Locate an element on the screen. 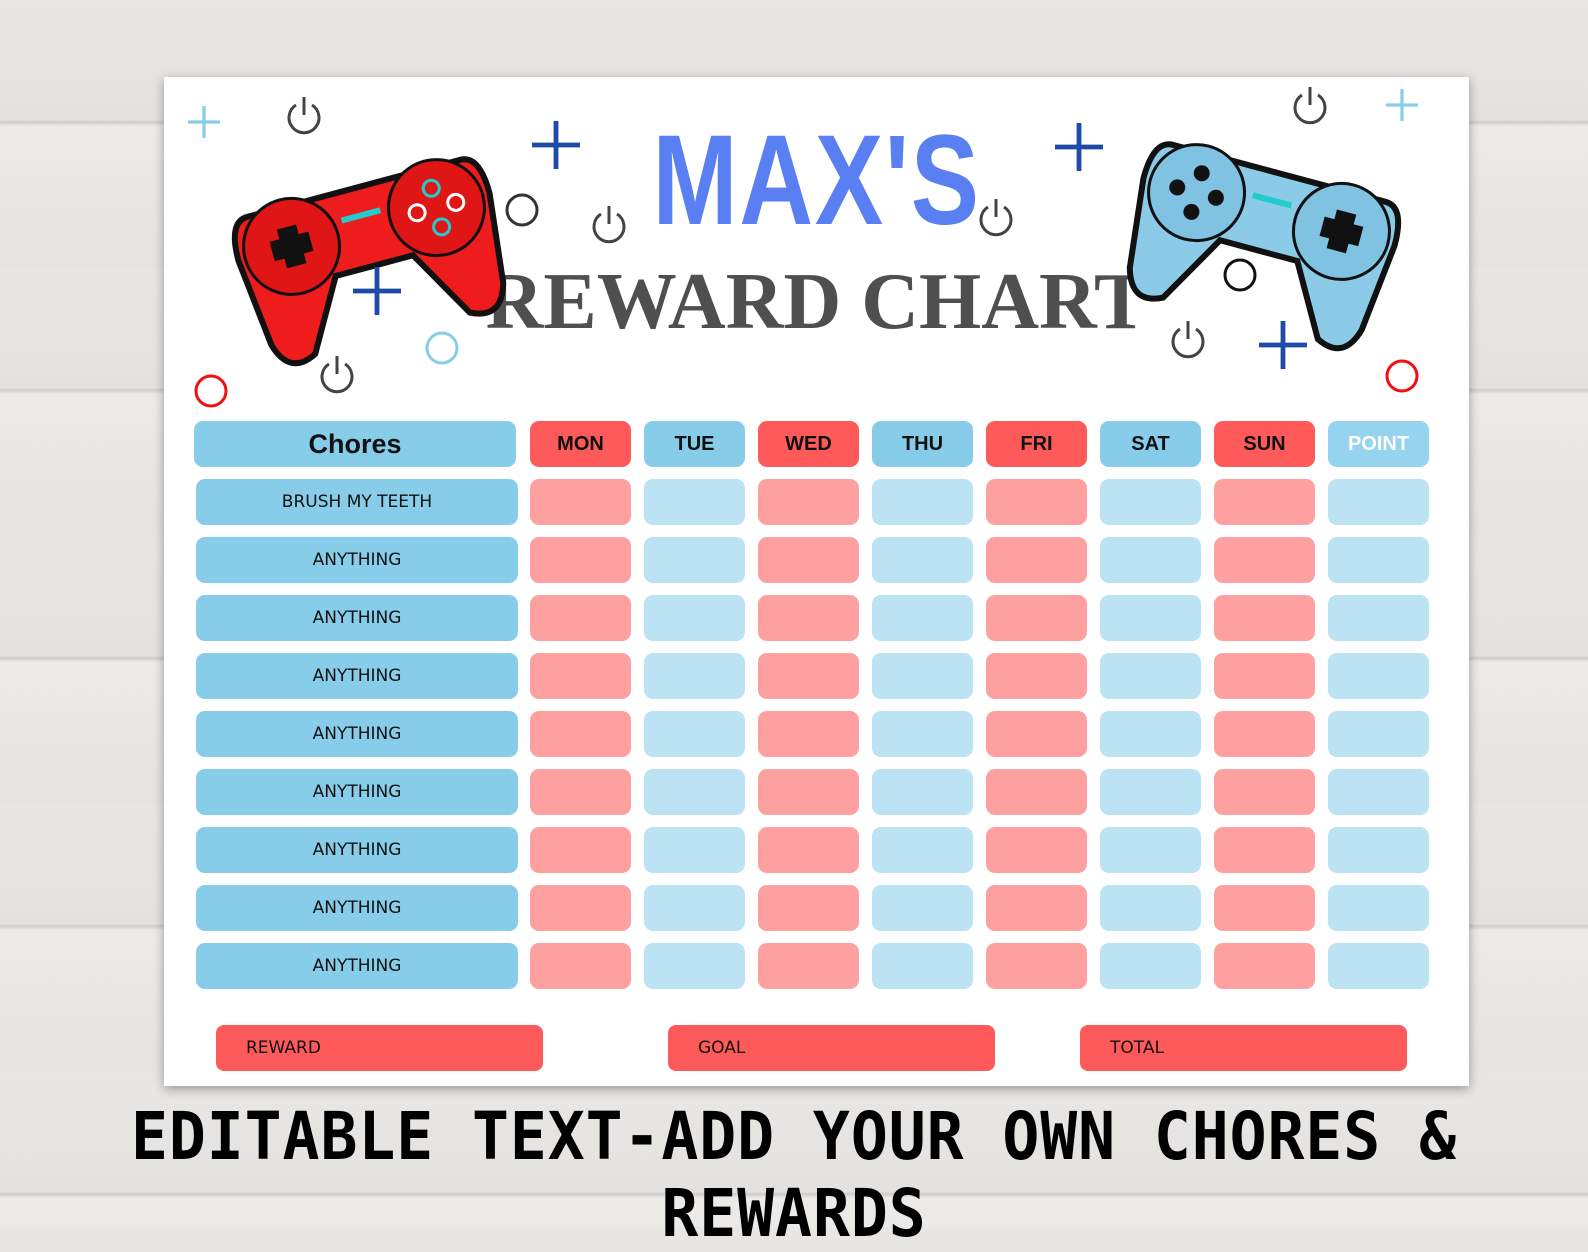 The width and height of the screenshot is (1588, 1252). day-header-mon: MON is located at coordinates (580, 444).